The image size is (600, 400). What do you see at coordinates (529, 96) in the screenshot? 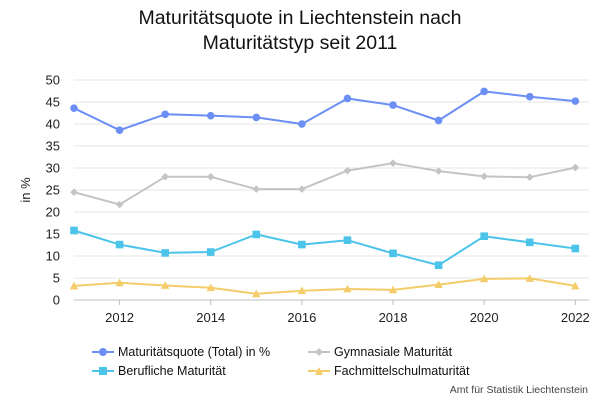
I see `data-point-0-2021` at bounding box center [529, 96].